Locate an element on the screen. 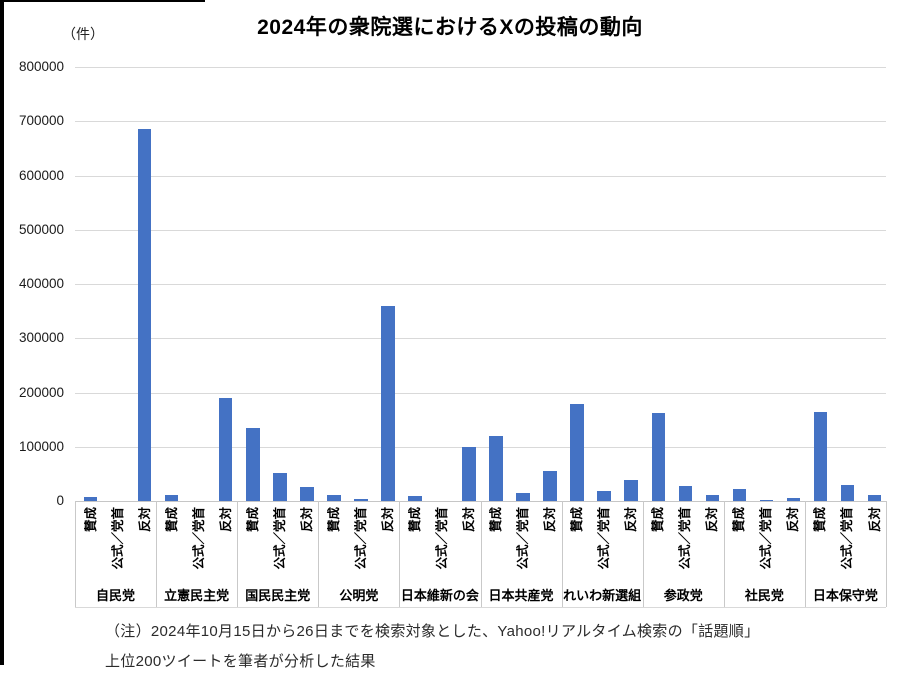 This screenshot has height=688, width=900. window-edge-left is located at coordinates (2, 332).